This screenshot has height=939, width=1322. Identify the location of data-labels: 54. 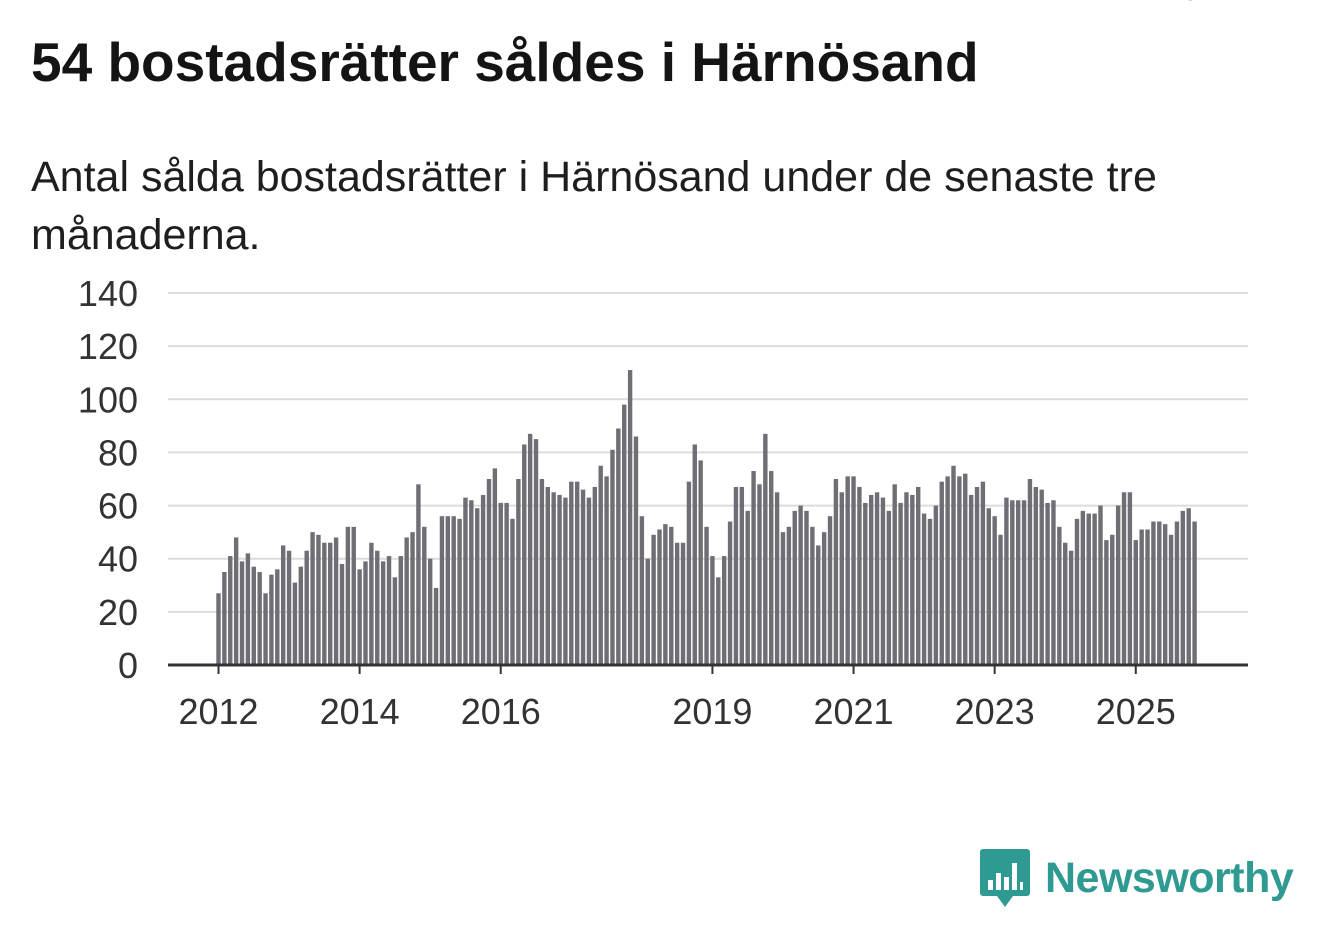
(1200, 5).